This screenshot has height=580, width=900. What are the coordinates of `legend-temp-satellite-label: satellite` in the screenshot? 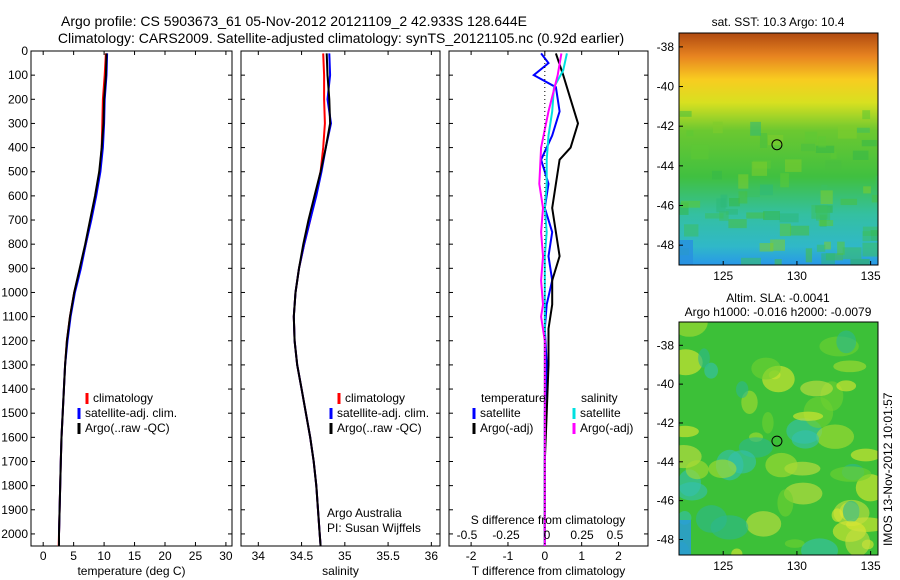 It's located at (500, 413).